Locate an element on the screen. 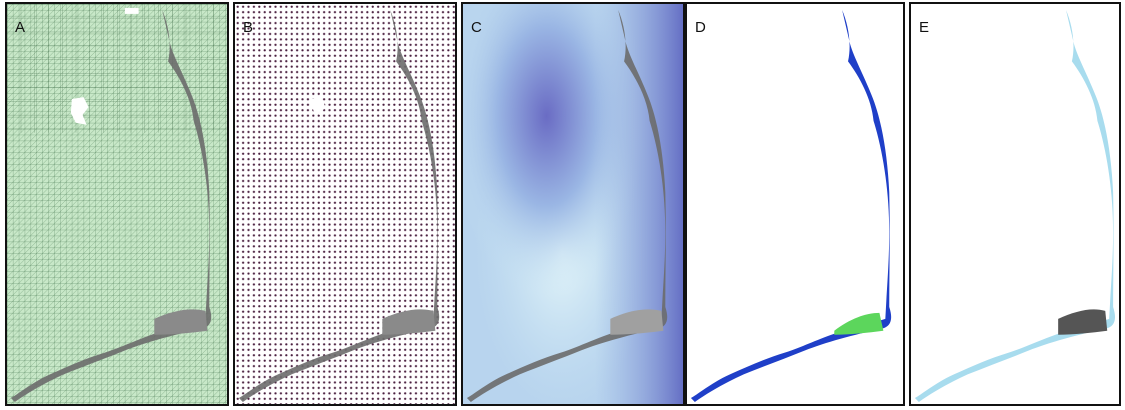 The height and width of the screenshot is (410, 1125). class-2-region is located at coordinates (859, 323).